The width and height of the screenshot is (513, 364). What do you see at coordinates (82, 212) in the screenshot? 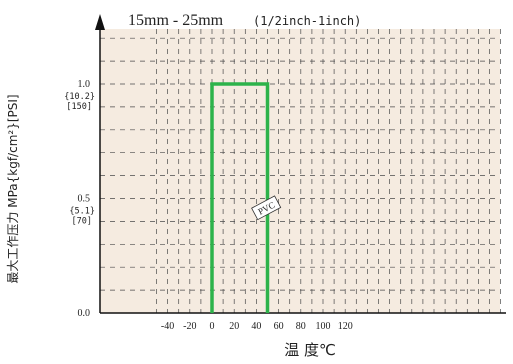
I see `y-tick-sublabel-kgf: {5.1}` at bounding box center [82, 212].